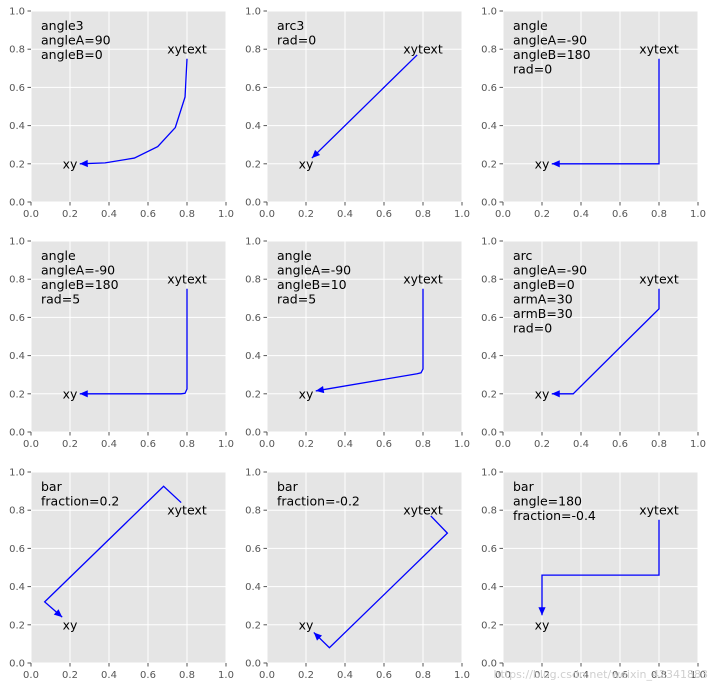 This screenshot has height=687, width=715. Describe the element at coordinates (60, 299) in the screenshot. I see `panel-label-line: rad=5` at that location.